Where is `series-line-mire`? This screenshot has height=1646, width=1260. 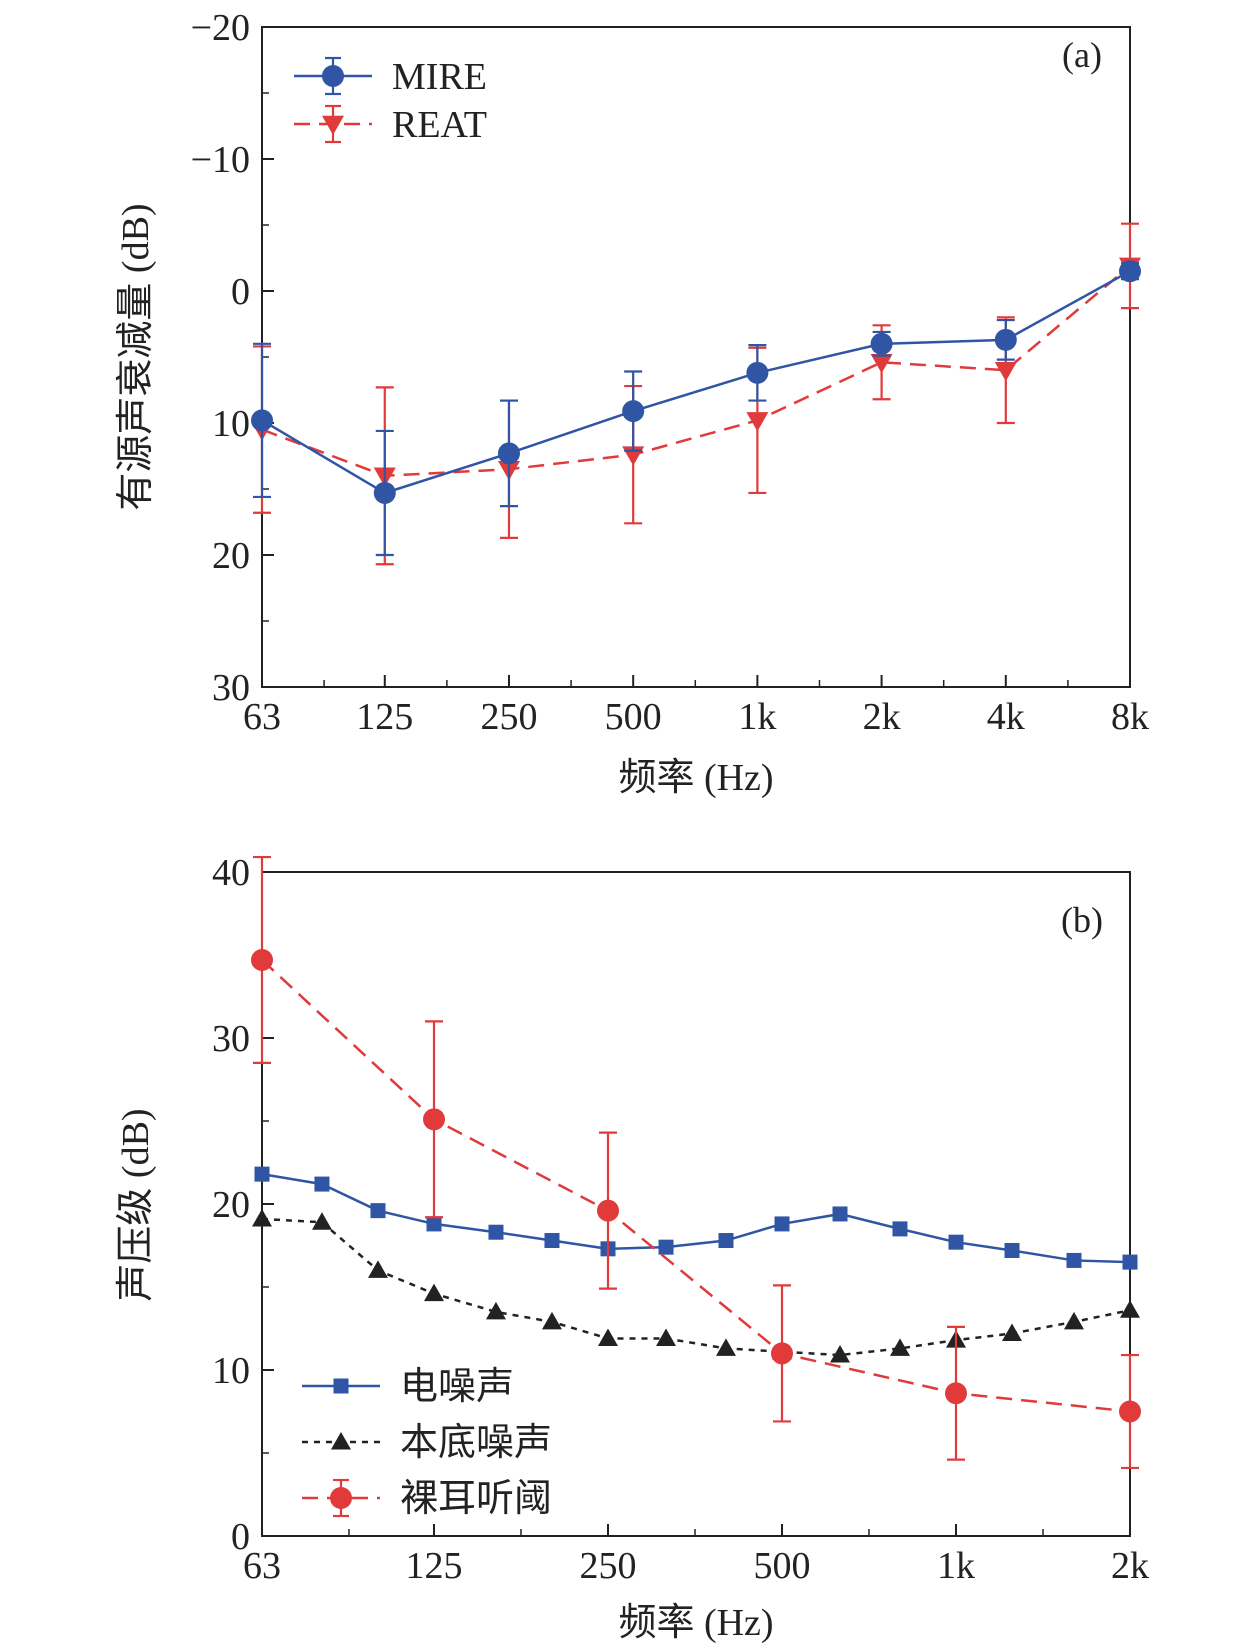
series-line-mire is located at coordinates (696, 382).